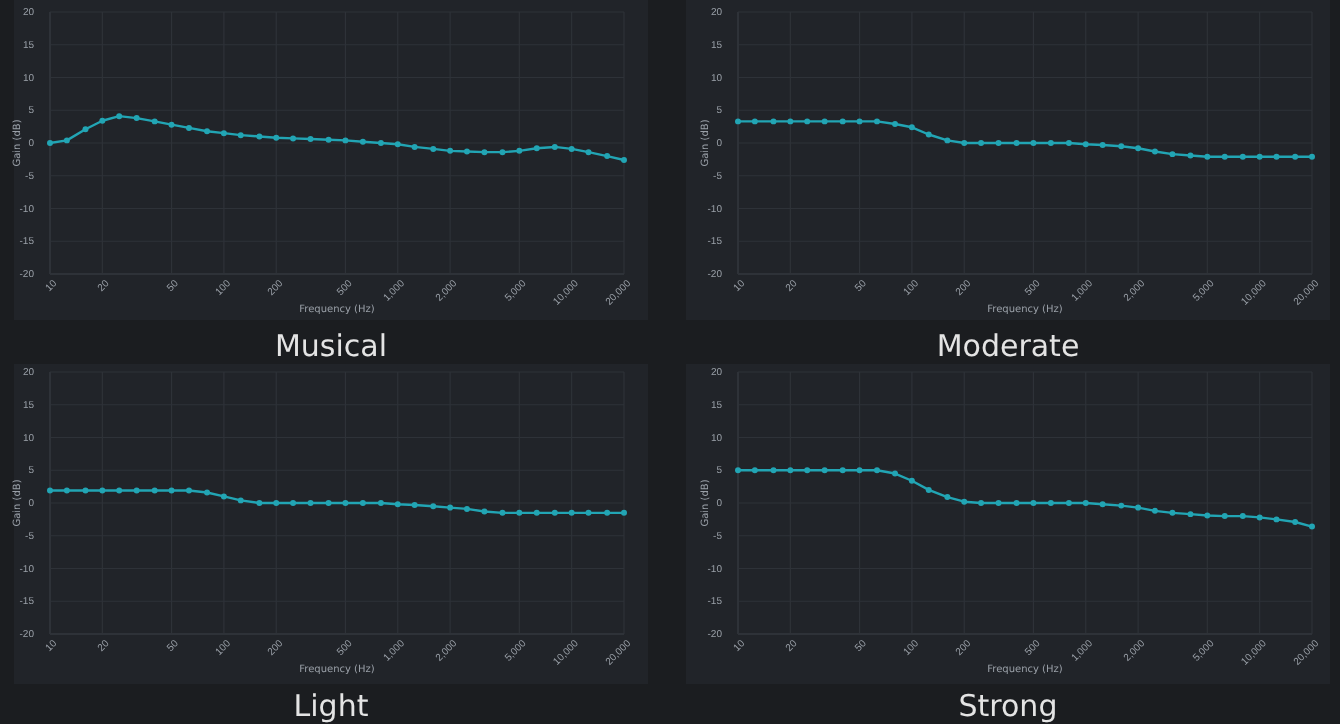 Image resolution: width=1340 pixels, height=724 pixels. Describe the element at coordinates (331, 706) in the screenshot. I see `text: Light` at that location.